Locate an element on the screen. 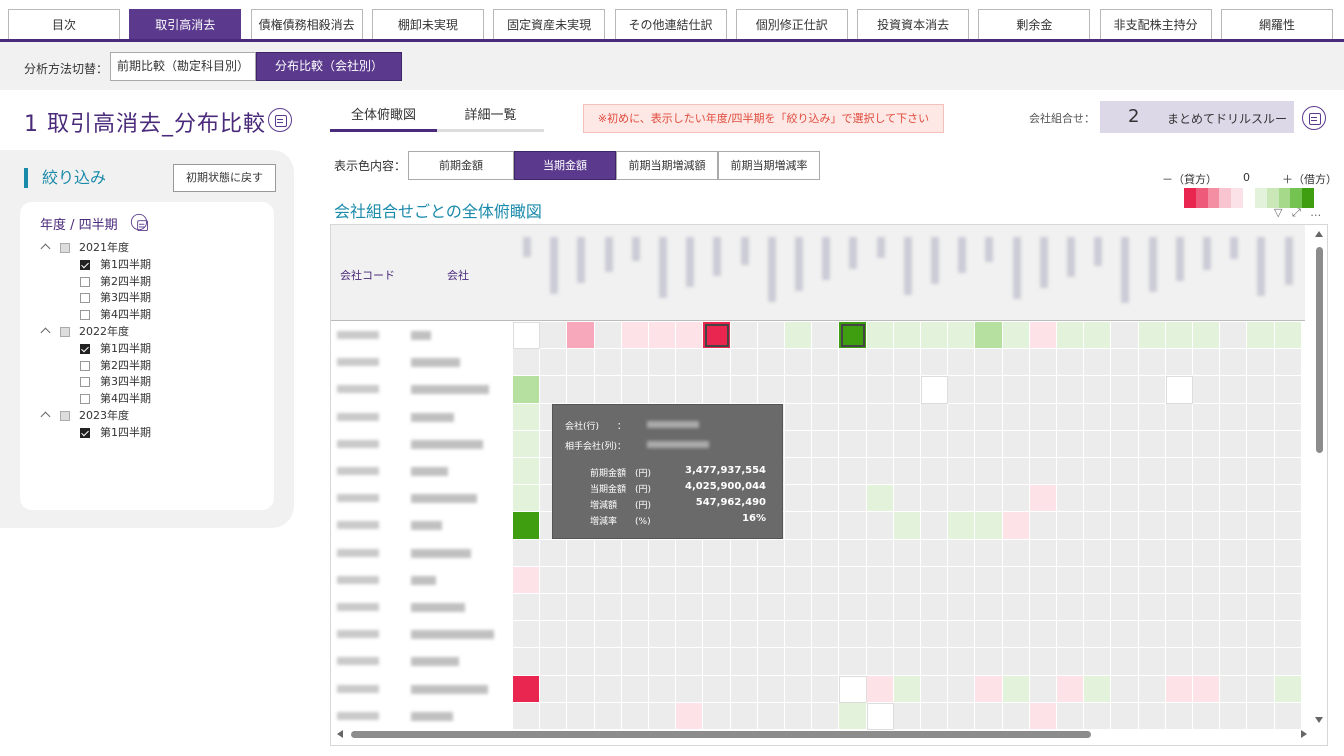 Image resolution: width=1344 pixels, height=756 pixels. collapse-chevron-icon is located at coordinates (45, 248).